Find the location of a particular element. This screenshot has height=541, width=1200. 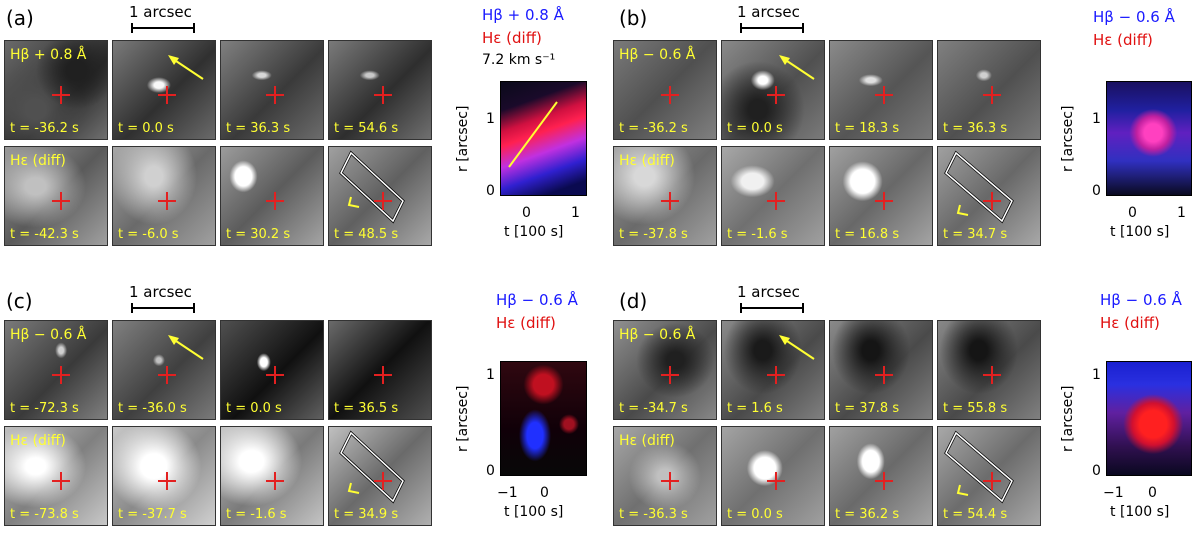

x-tick: −1 is located at coordinates (507, 493).